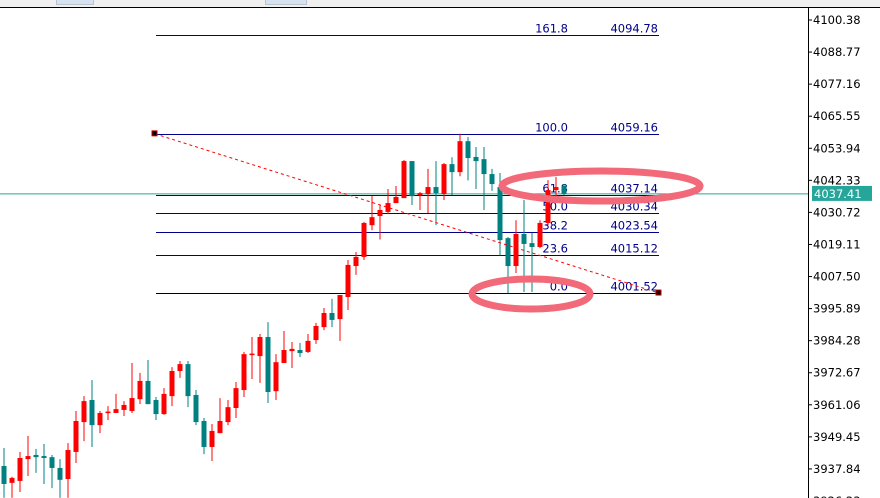 This screenshot has height=498, width=880. I want to click on axis-tick-label: 4030.72, so click(837, 212).